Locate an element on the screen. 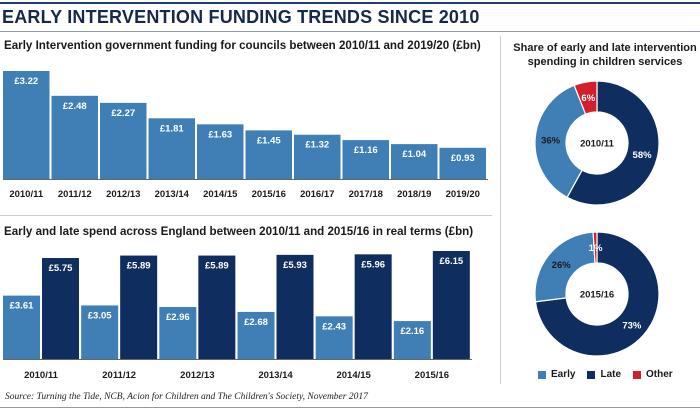  donut-center-label: 2010/11 is located at coordinates (597, 144).